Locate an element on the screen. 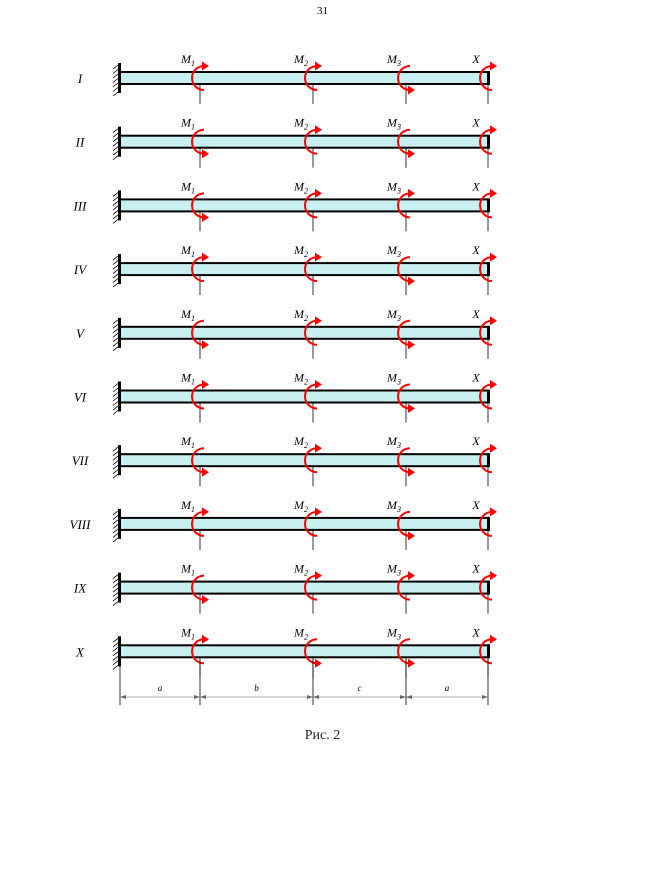  beam-scheme-6: VI M1 M2 M3 X is located at coordinates (285, 397).